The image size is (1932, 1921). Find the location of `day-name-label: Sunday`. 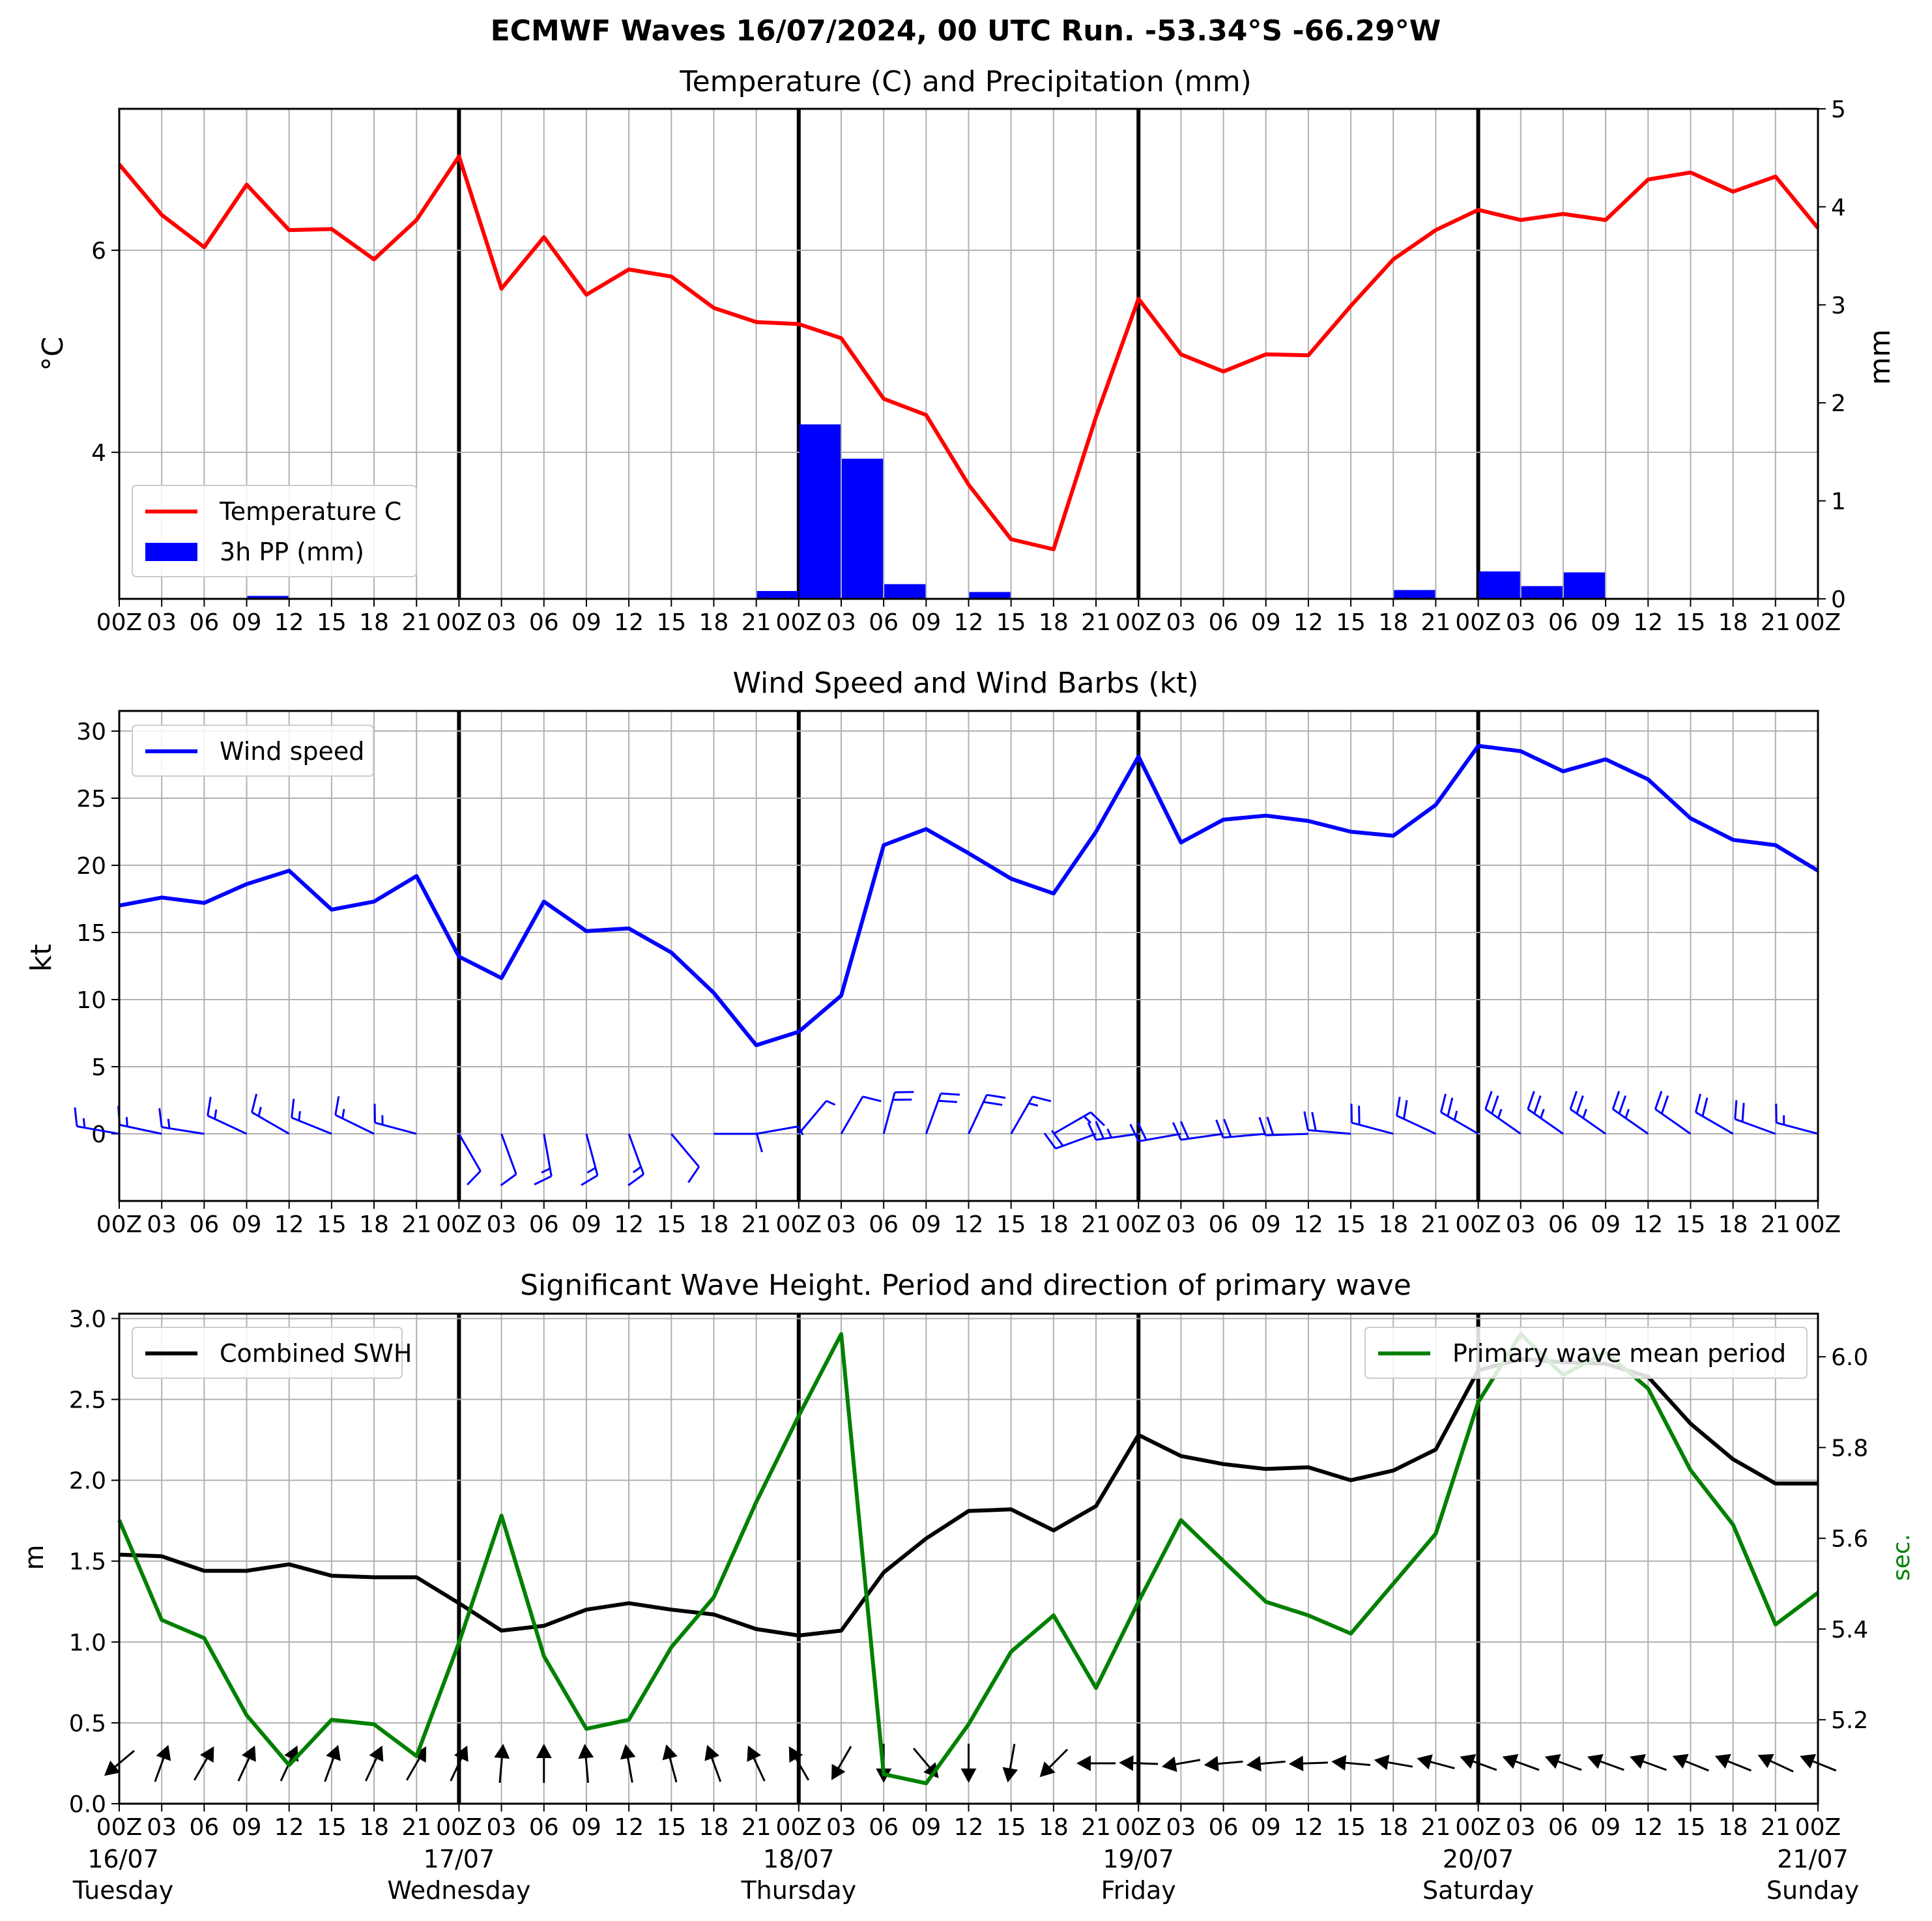

day-name-label: Sunday is located at coordinates (1812, 1890).